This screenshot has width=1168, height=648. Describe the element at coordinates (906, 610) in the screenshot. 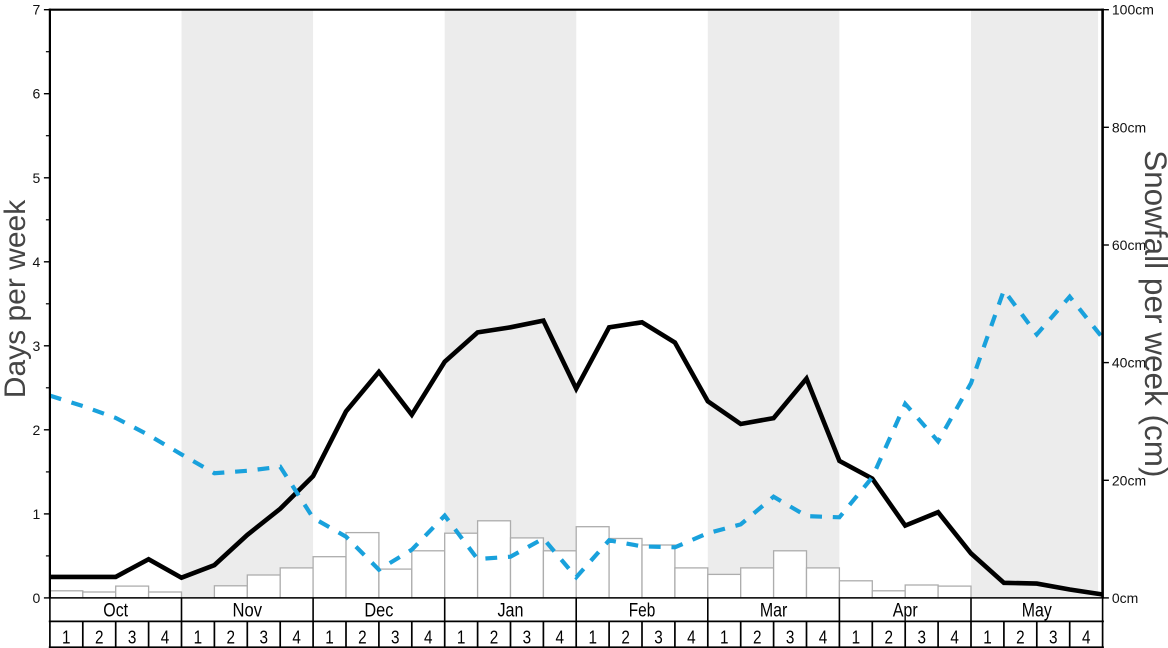

I see `svg-text: Apr` at that location.